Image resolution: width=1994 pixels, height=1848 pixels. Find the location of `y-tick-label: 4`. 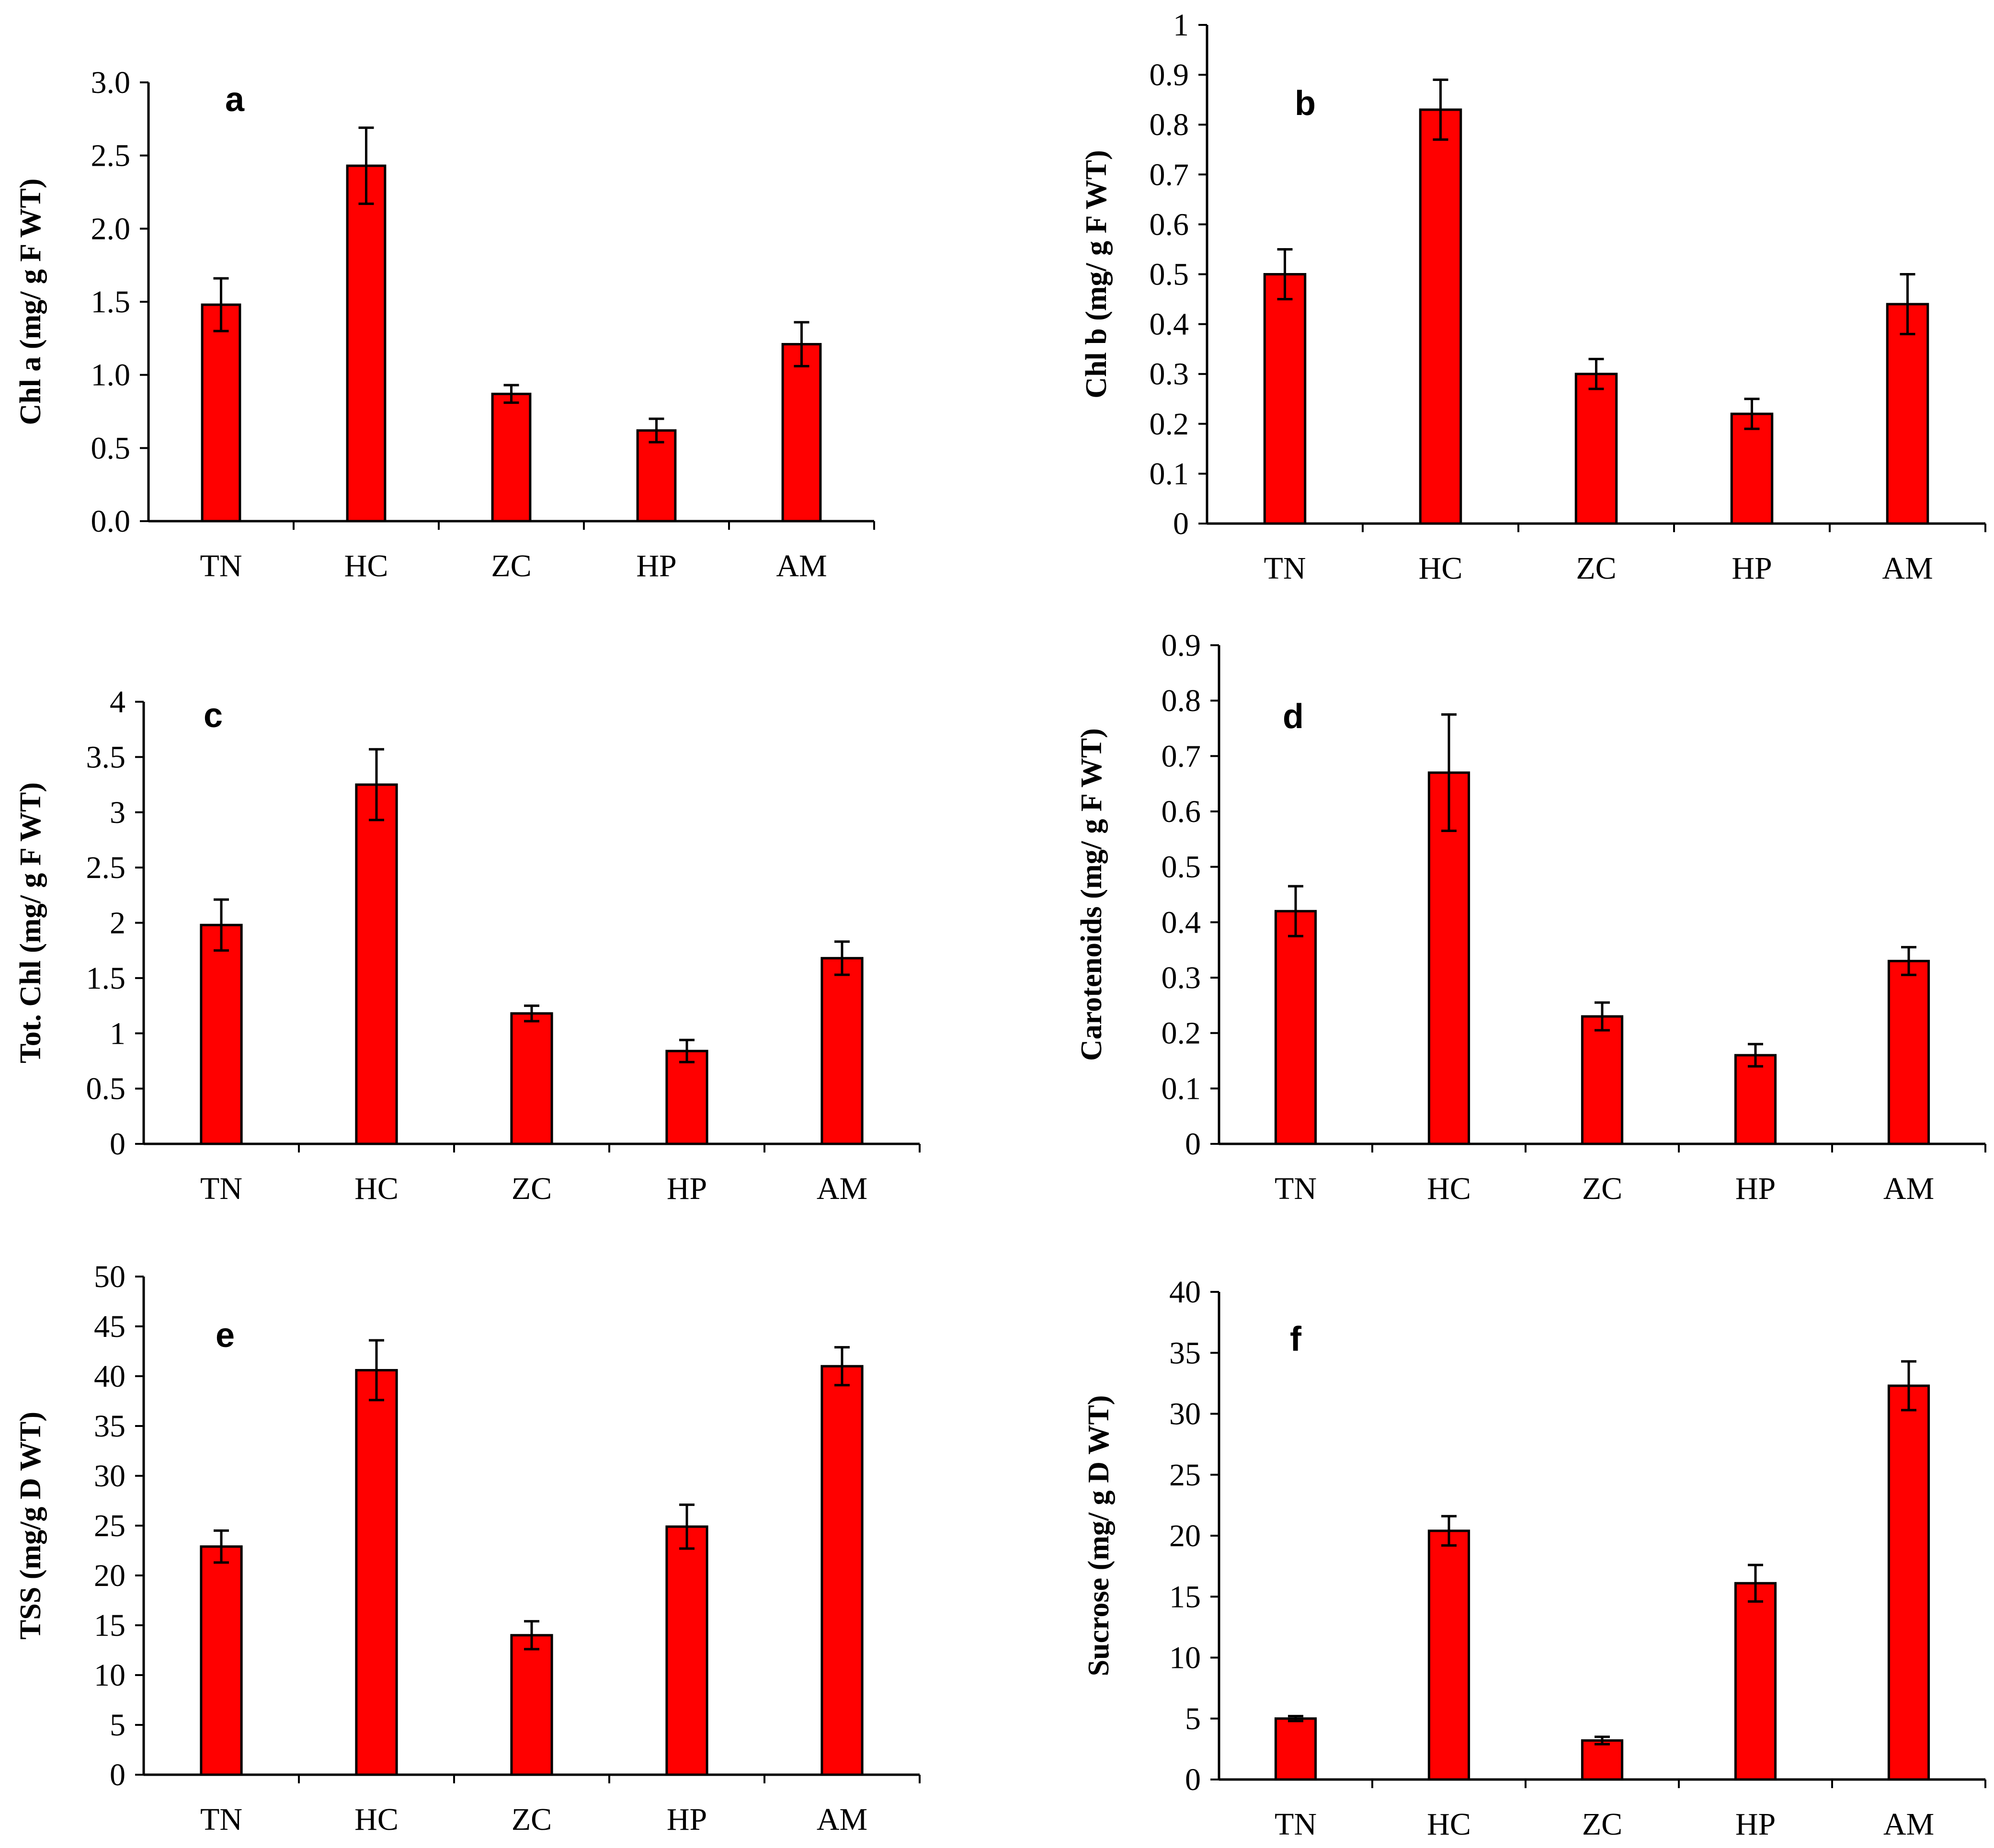

y-tick-label: 4 is located at coordinates (117, 701).